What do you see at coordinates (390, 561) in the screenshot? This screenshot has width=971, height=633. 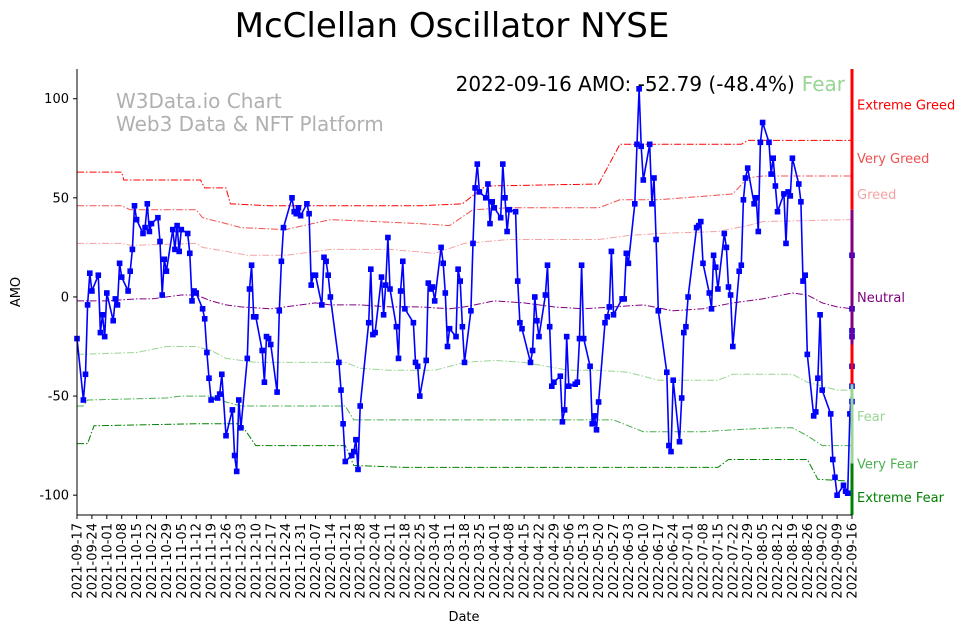 I see `x-tick-label: 2022-02-11` at bounding box center [390, 561].